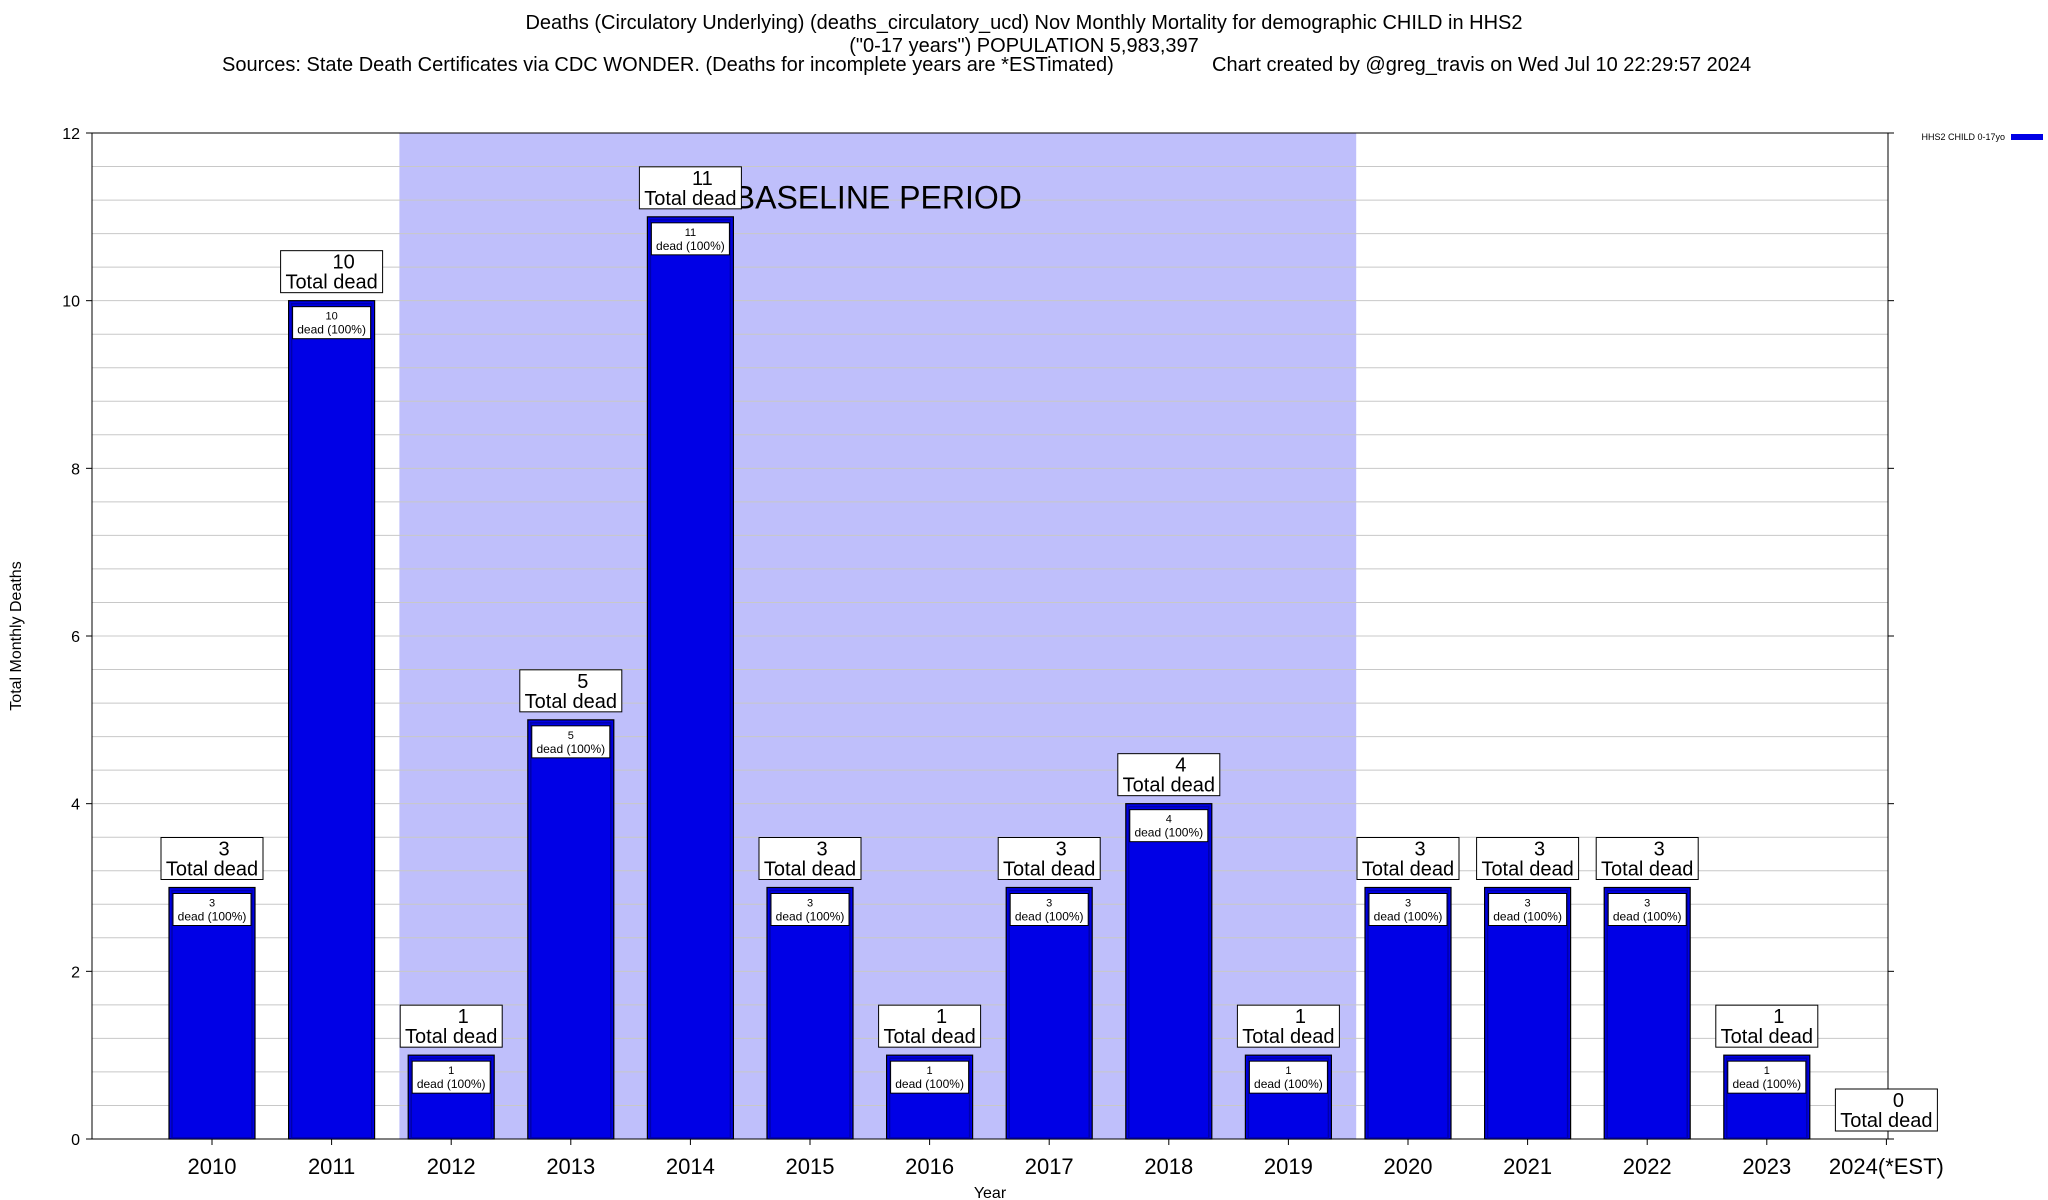 The width and height of the screenshot is (2048, 1200). I want to click on x-axis-title: Year, so click(990, 1192).